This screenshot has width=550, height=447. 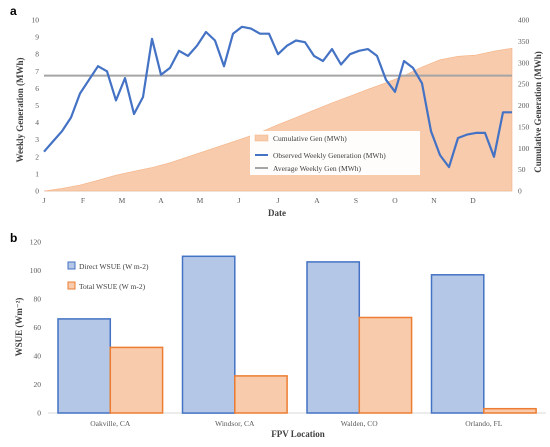 I want to click on panel-b-legend: Direct WSUE (W m-2) Total WSUE (W m-2), so click(x=108, y=276).